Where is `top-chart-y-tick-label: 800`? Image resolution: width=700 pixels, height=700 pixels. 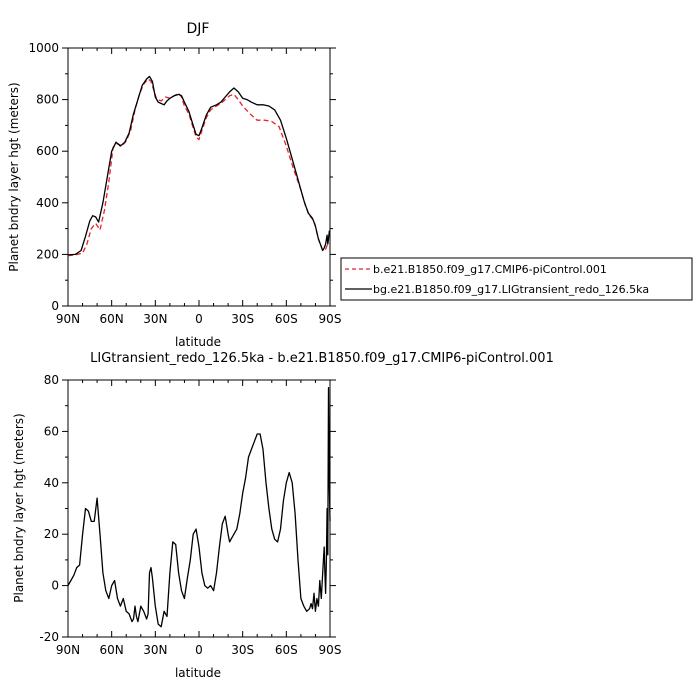
top-chart-y-tick-label: 800 is located at coordinates (47, 100).